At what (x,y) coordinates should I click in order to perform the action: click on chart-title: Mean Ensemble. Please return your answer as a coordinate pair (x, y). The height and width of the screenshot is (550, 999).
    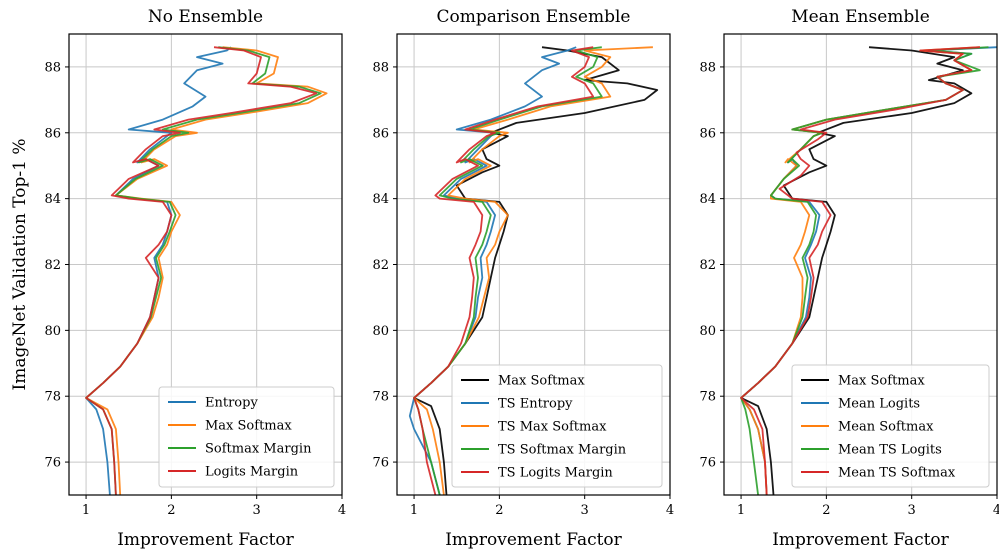
    Looking at the image, I should click on (860, 17).